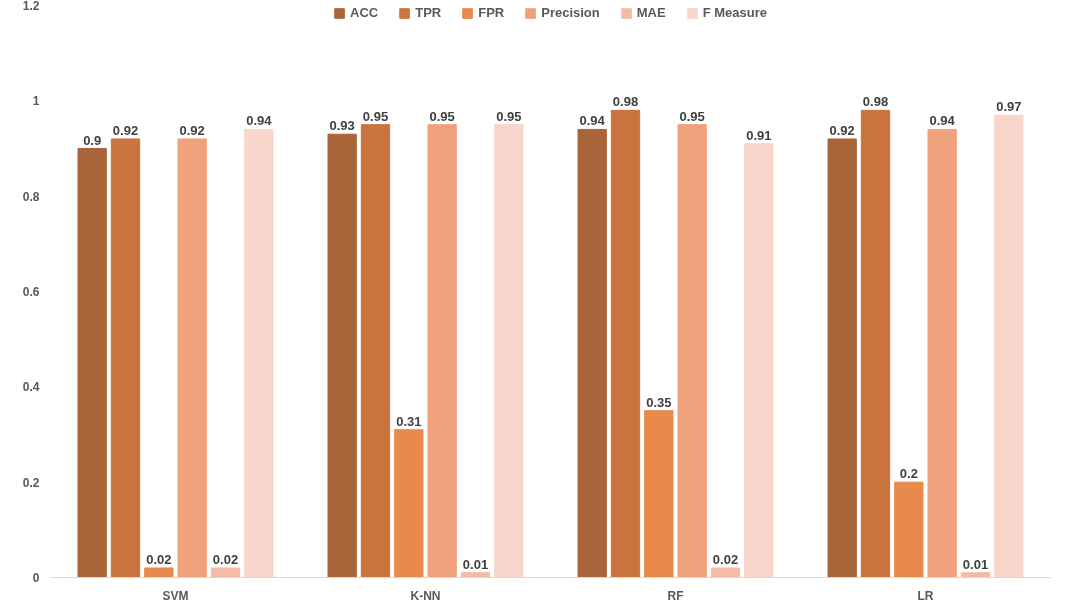 The height and width of the screenshot is (611, 1080). What do you see at coordinates (342, 126) in the screenshot?
I see `data-label: 0.93` at bounding box center [342, 126].